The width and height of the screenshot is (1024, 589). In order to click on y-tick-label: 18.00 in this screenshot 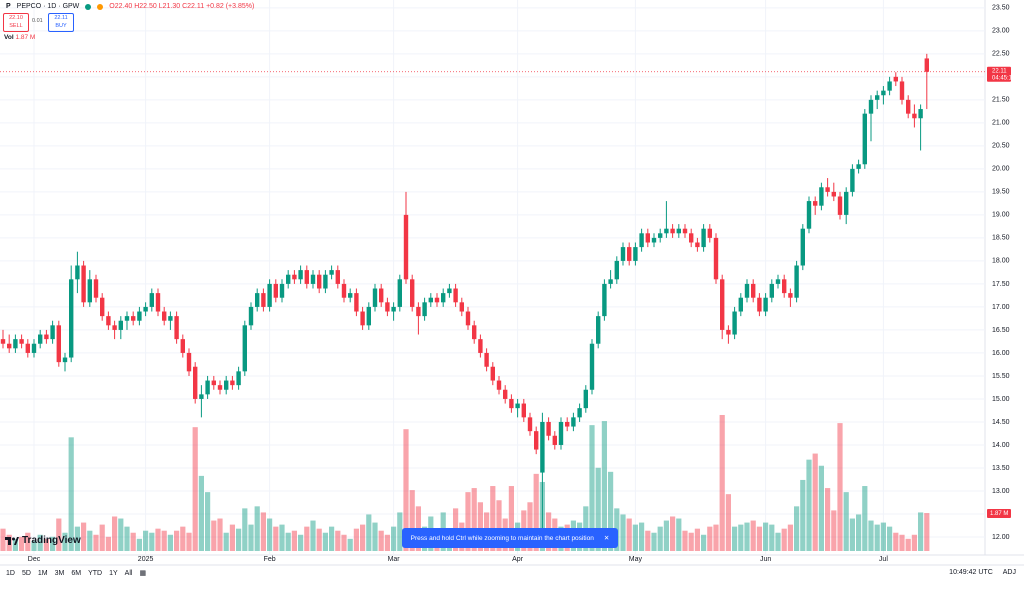, I will do `click(1001, 261)`.